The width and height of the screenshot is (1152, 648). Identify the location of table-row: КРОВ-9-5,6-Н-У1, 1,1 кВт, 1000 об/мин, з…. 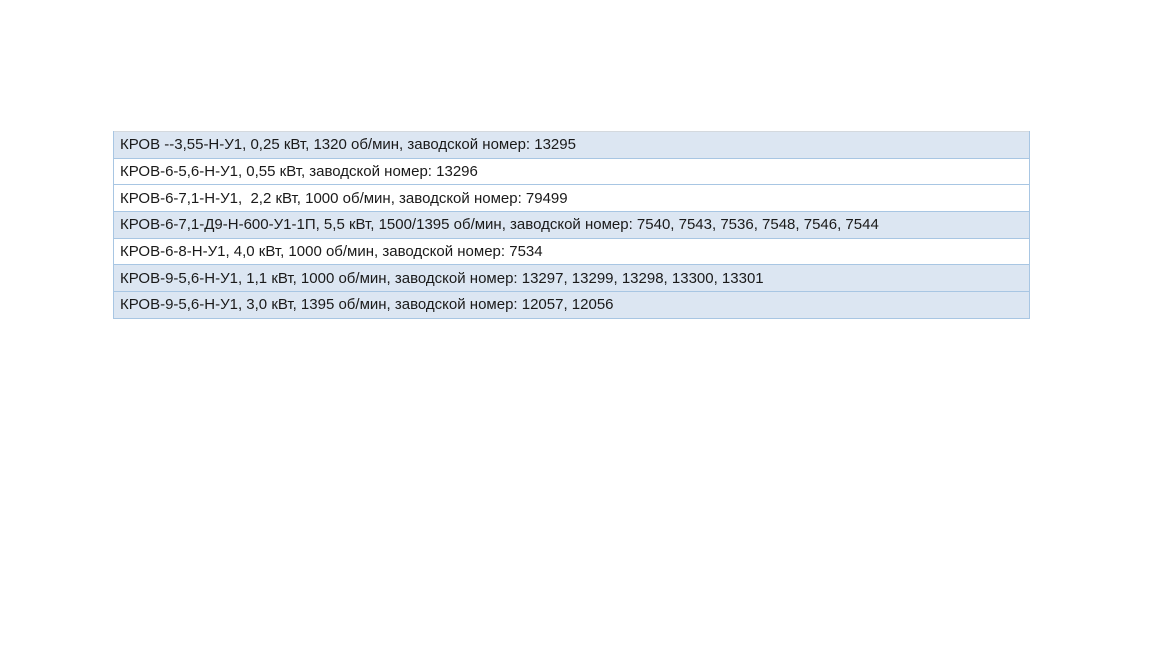
(571, 278).